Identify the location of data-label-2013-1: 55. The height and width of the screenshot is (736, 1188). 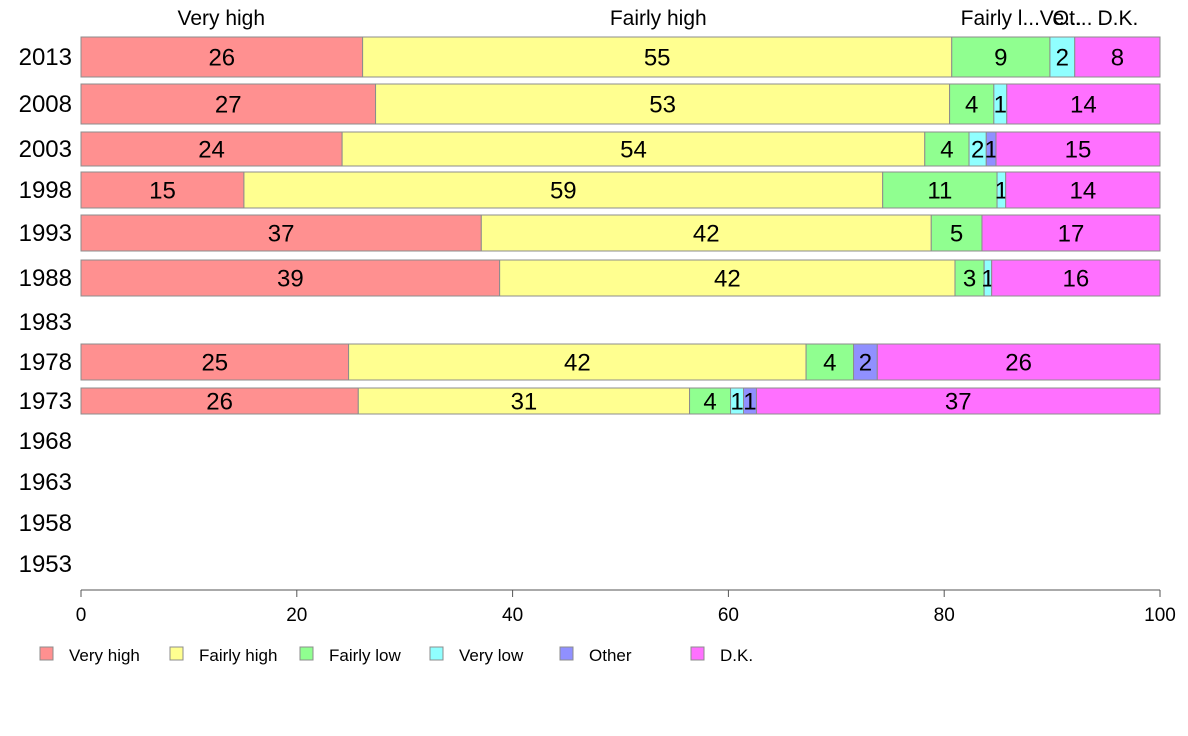
(657, 58).